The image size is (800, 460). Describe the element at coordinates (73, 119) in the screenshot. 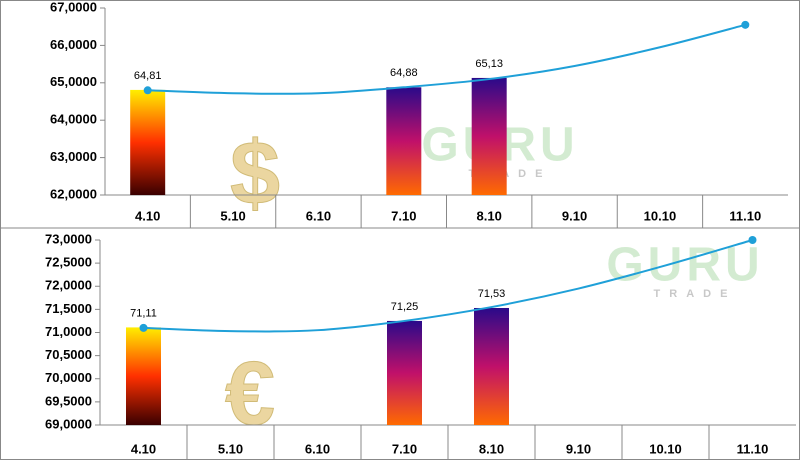

I see `y-tick-label: 64,0000` at that location.